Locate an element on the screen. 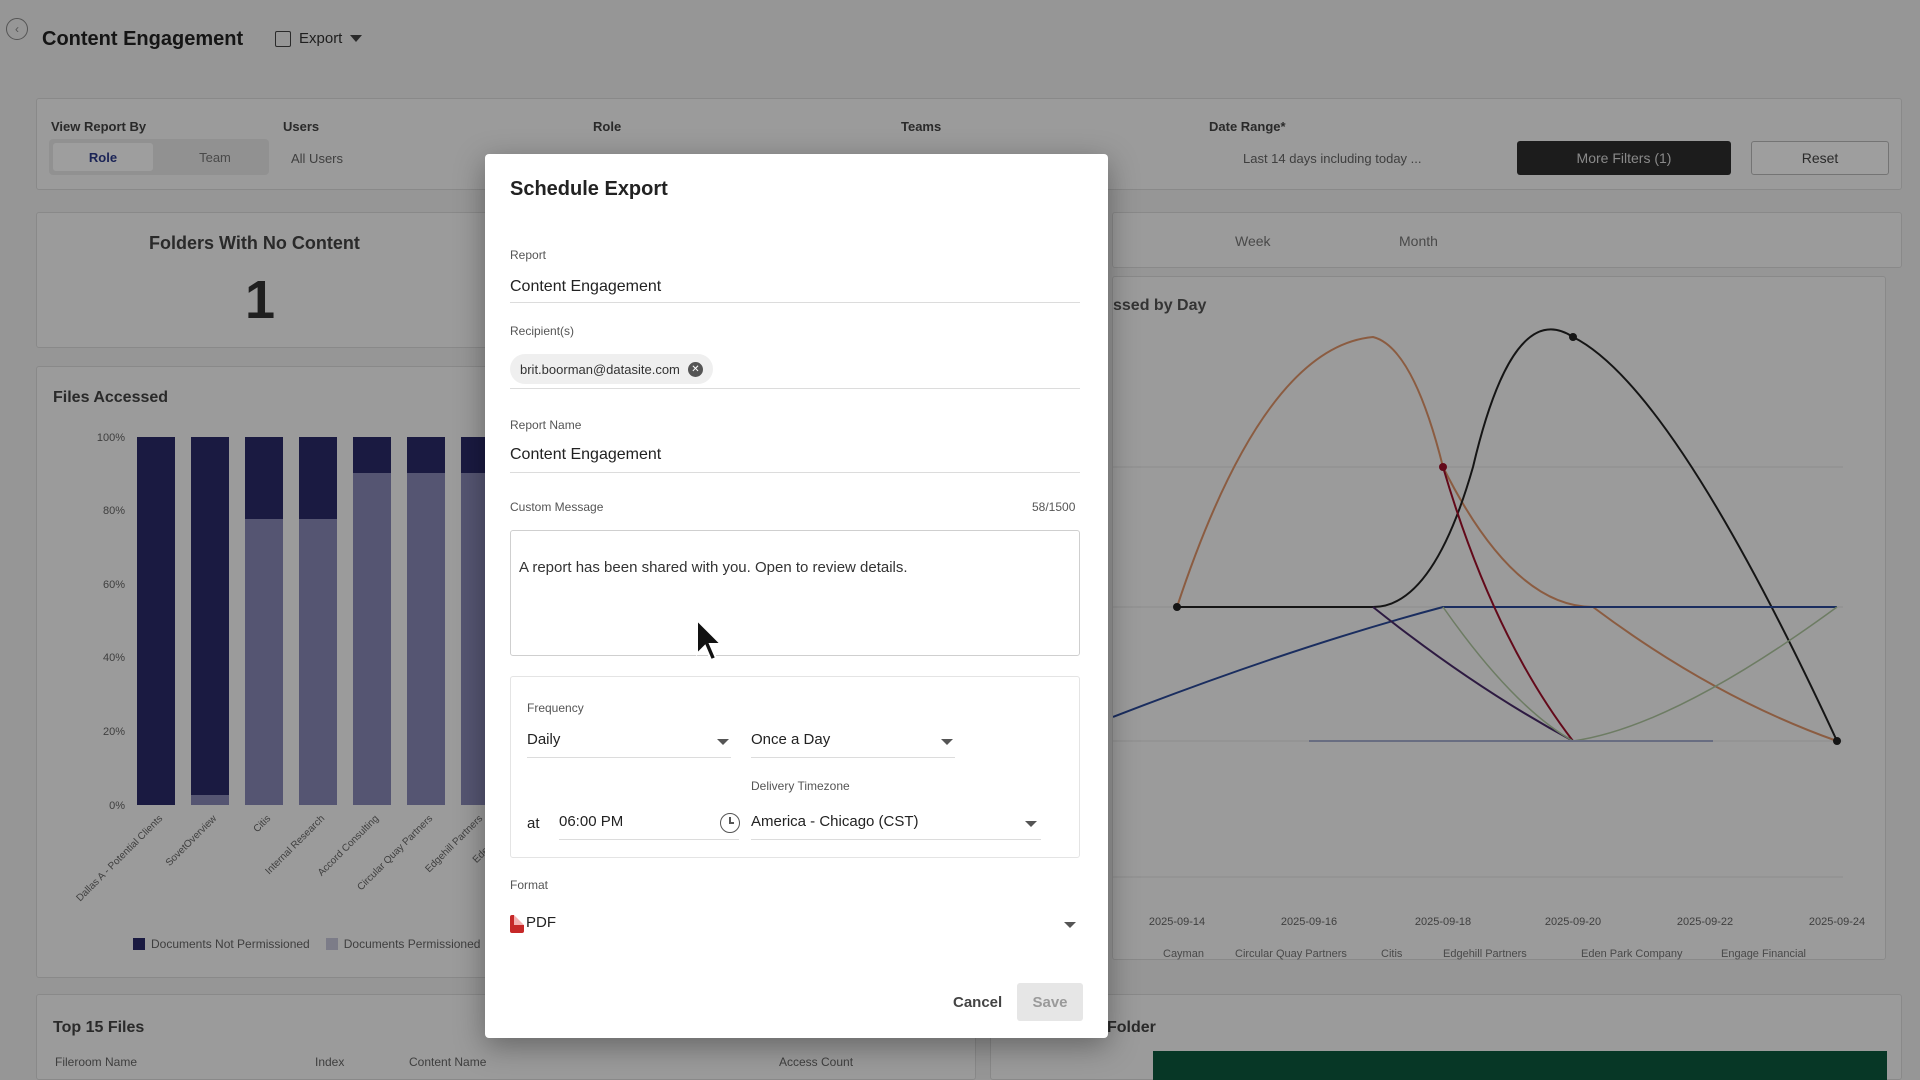  save-button: Save is located at coordinates (1050, 1002).